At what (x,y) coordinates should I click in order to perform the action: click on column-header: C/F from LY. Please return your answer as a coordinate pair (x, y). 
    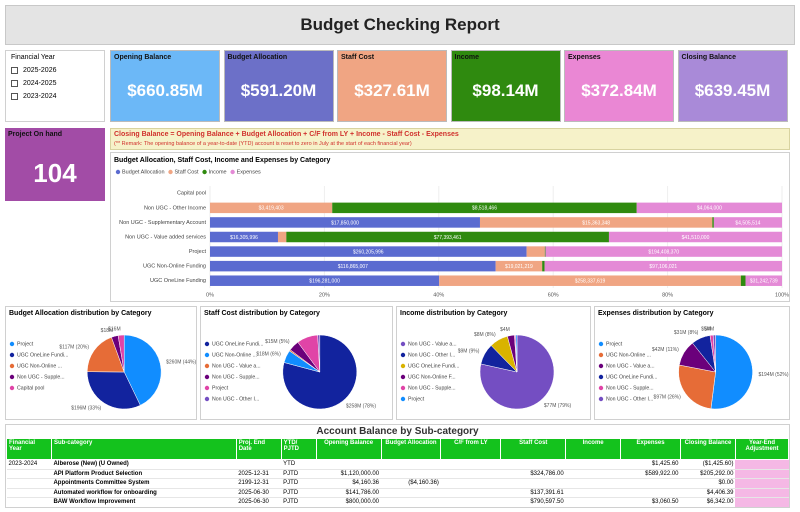
    Looking at the image, I should click on (471, 449).